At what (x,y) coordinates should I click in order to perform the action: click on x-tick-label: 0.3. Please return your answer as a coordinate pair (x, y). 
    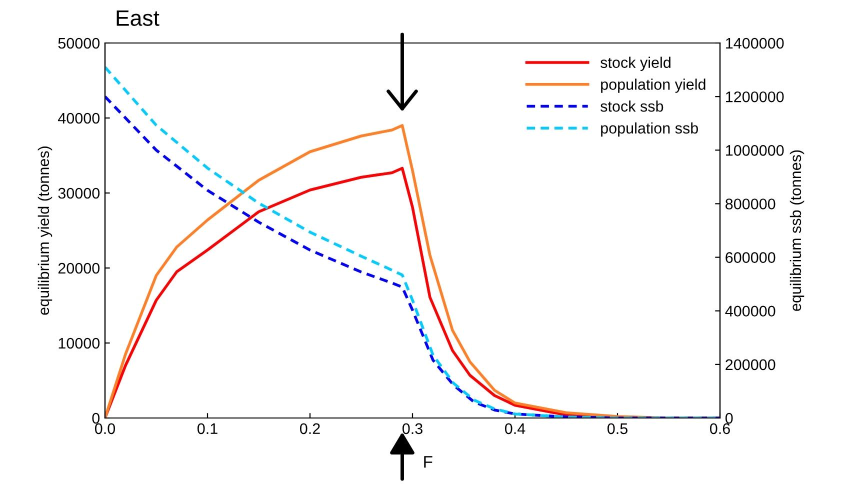
    Looking at the image, I should click on (412, 428).